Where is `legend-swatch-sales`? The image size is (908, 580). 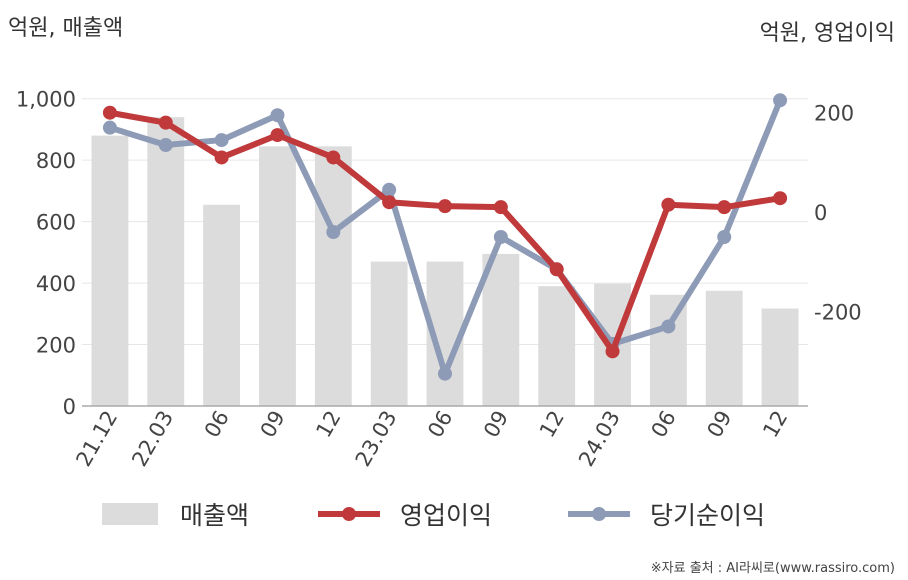 legend-swatch-sales is located at coordinates (130, 514).